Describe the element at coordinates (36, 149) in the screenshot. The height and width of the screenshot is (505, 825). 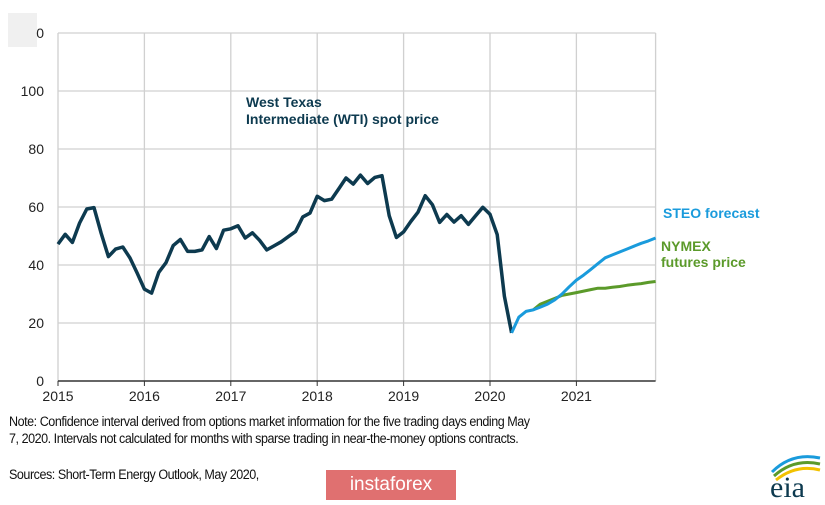
I see `y-tick-label: 80` at that location.